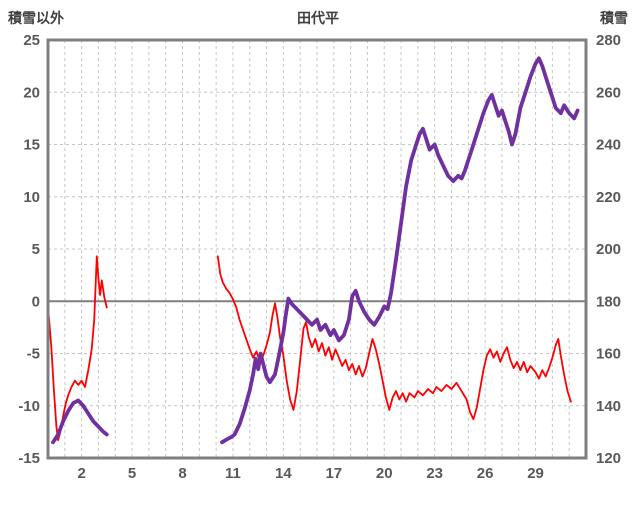  What do you see at coordinates (36, 18) in the screenshot?
I see `left-axis-title: 積雪以外` at bounding box center [36, 18].